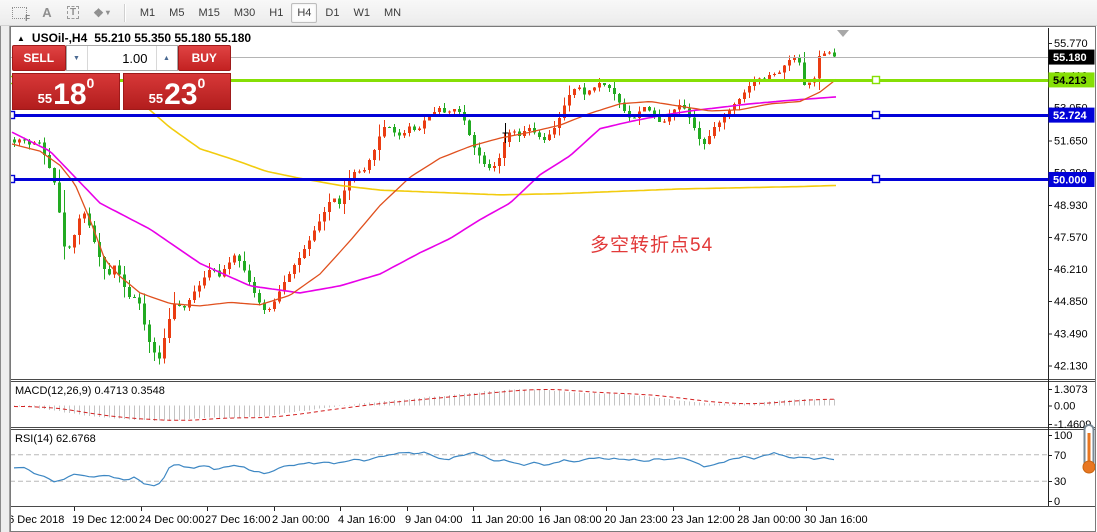  What do you see at coordinates (548, 13) in the screenshot?
I see `toolbar: F A T ❖ ▾ M1 M5 M15 M30 H1 H4 D1 W1 MN` at bounding box center [548, 13].